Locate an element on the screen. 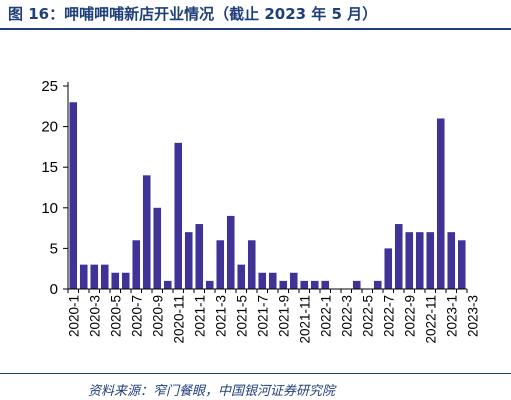  y-tick-label: 0 is located at coordinates (54, 289).